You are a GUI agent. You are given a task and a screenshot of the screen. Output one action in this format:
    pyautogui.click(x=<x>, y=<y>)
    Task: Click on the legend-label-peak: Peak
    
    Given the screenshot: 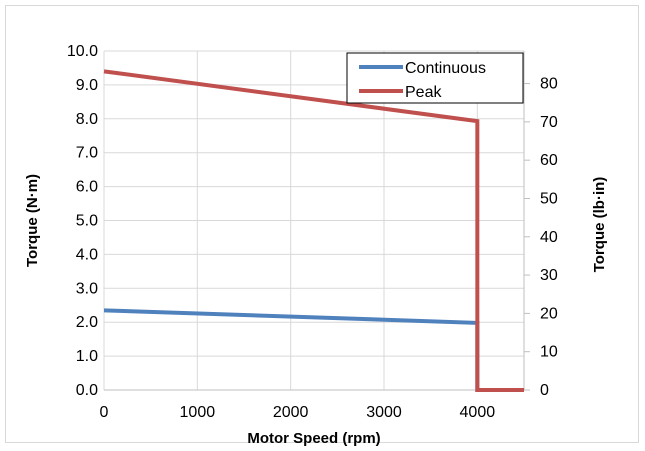 What is the action you would take?
    pyautogui.click(x=423, y=92)
    